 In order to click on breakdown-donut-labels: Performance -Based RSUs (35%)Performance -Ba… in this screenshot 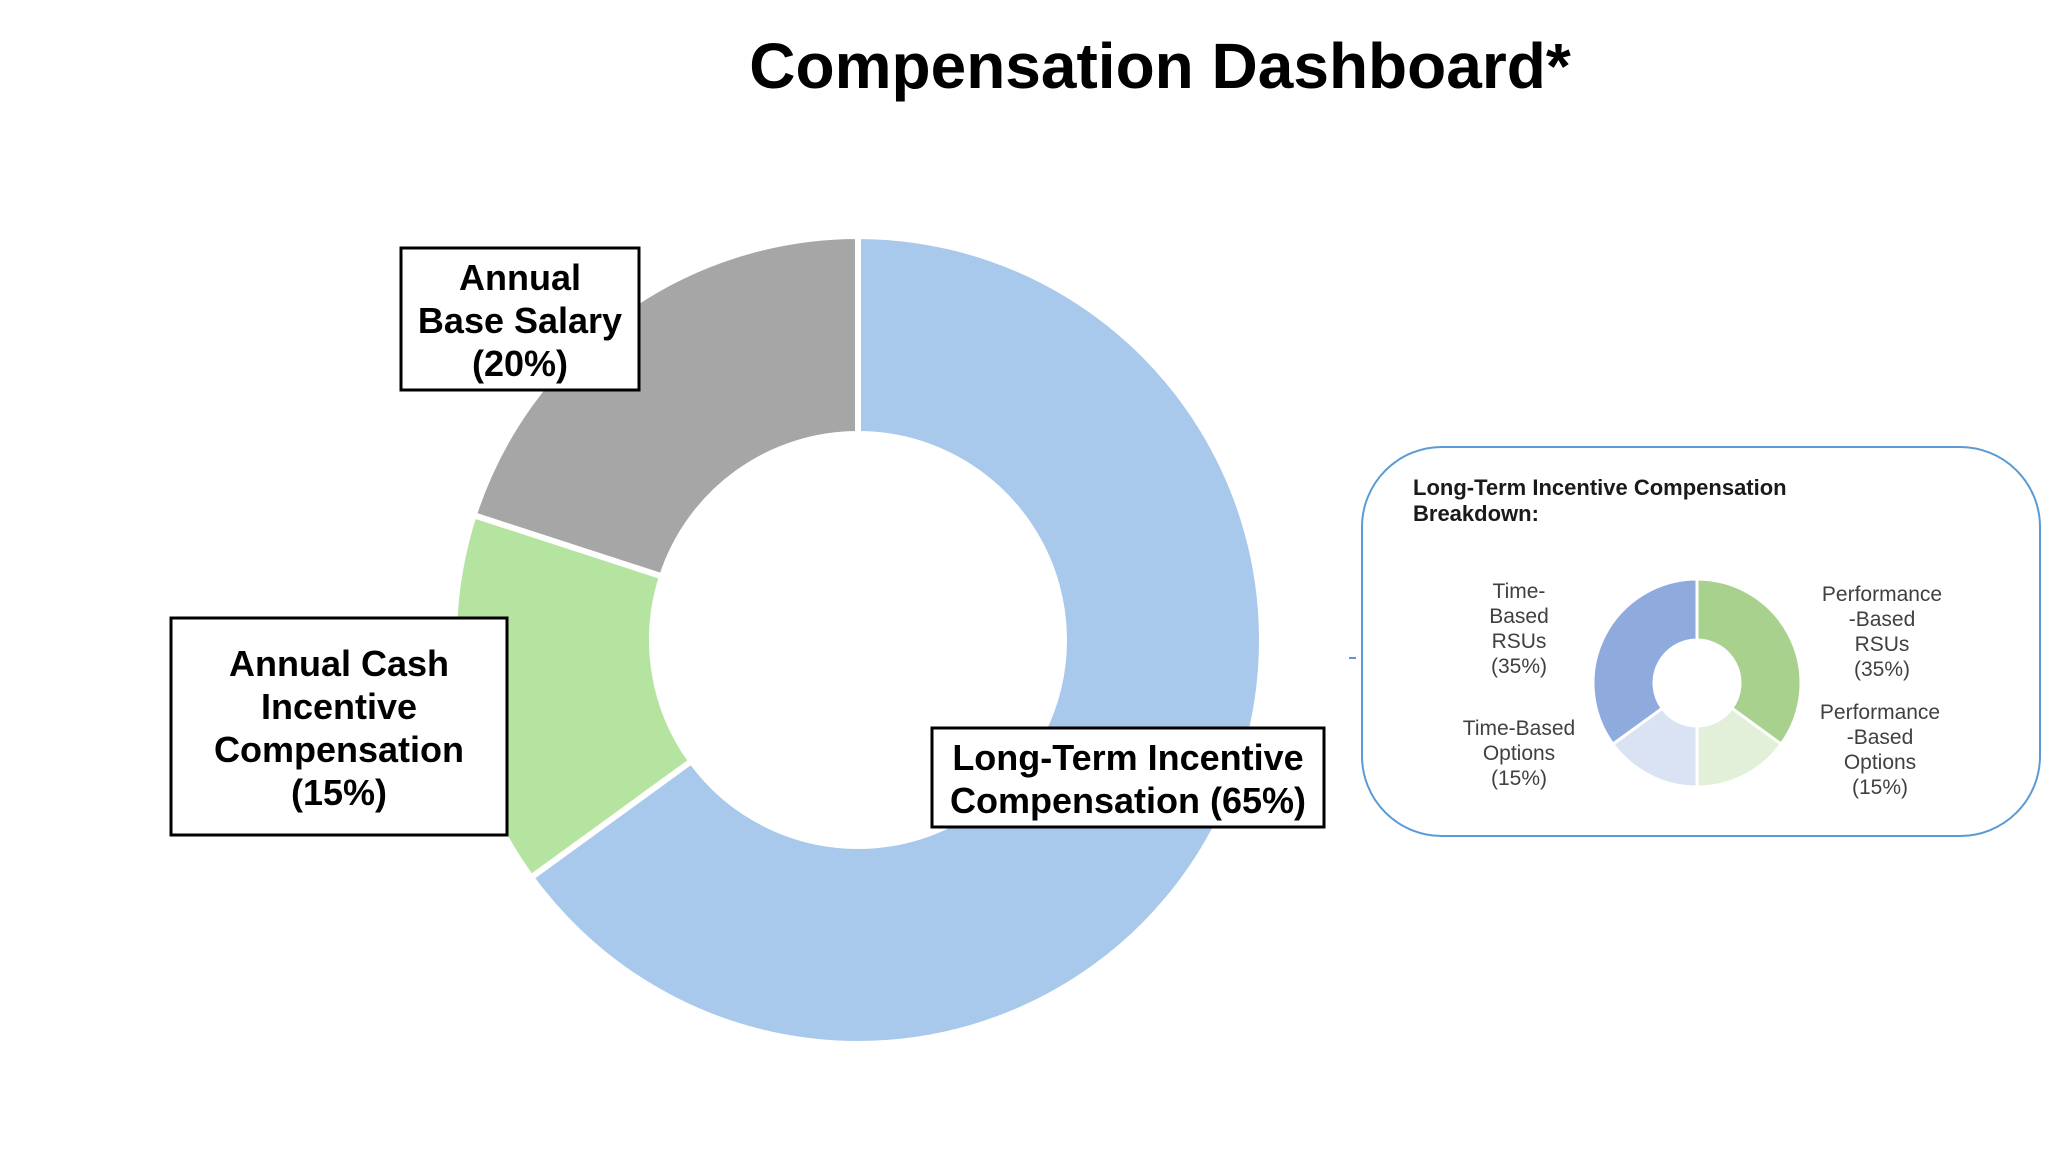, I will do `click(1702, 689)`.